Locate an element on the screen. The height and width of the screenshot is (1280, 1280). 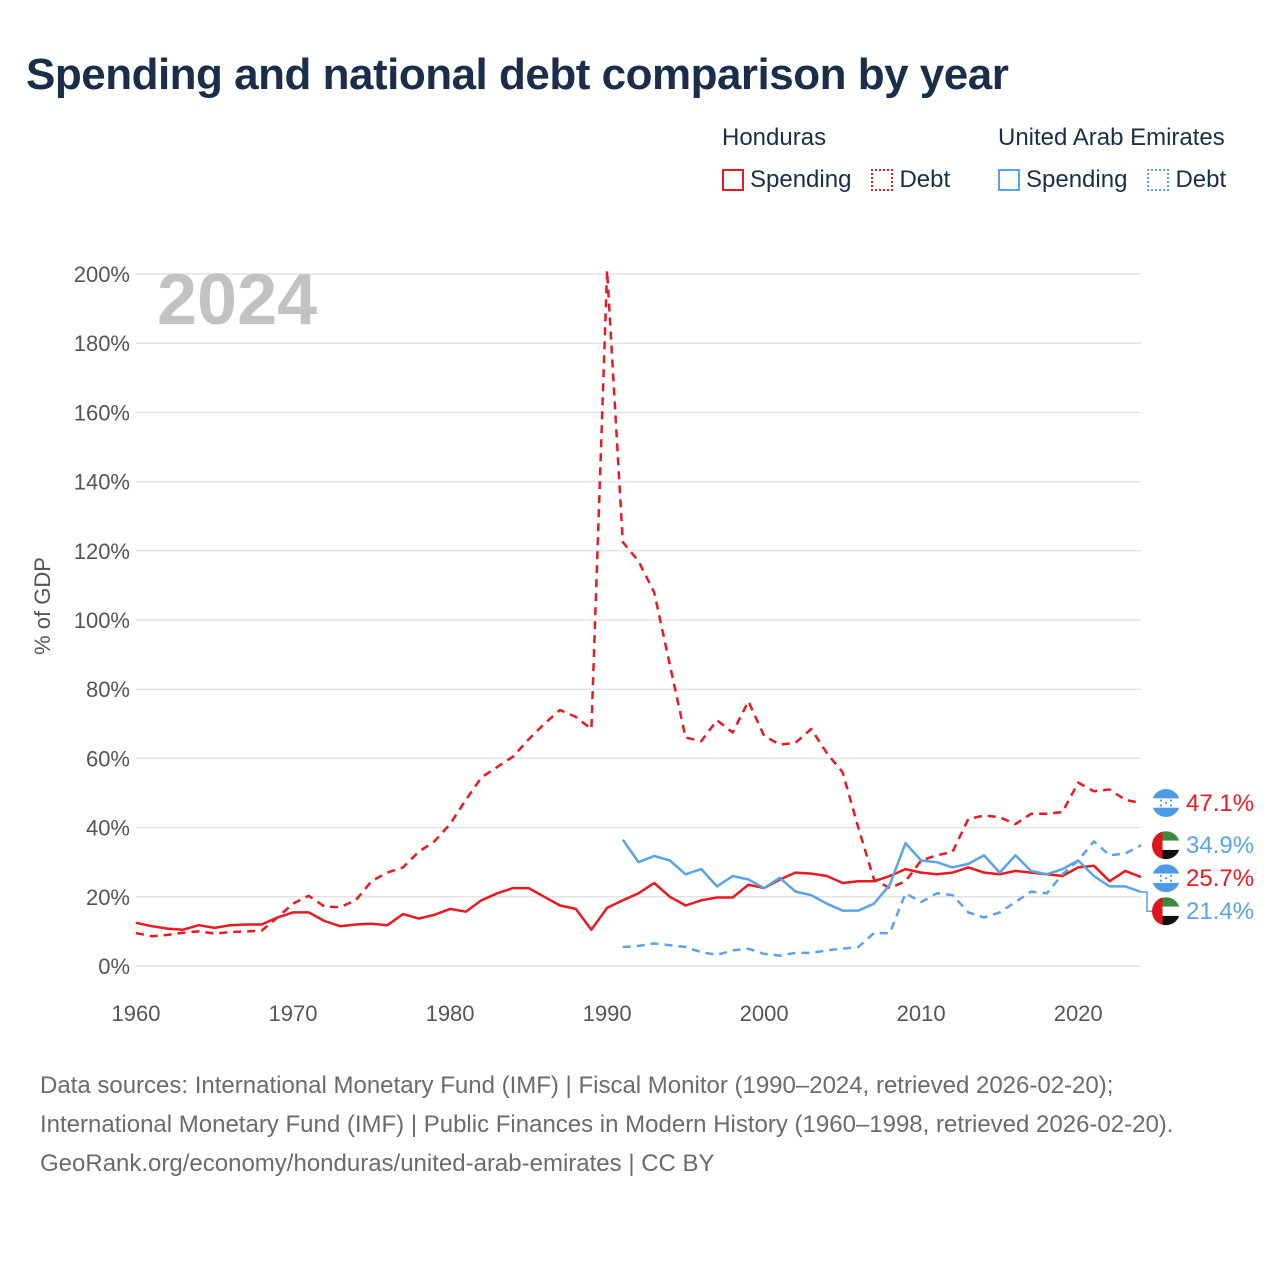
legend-label-uae-debt: Debt is located at coordinates (1201, 179).